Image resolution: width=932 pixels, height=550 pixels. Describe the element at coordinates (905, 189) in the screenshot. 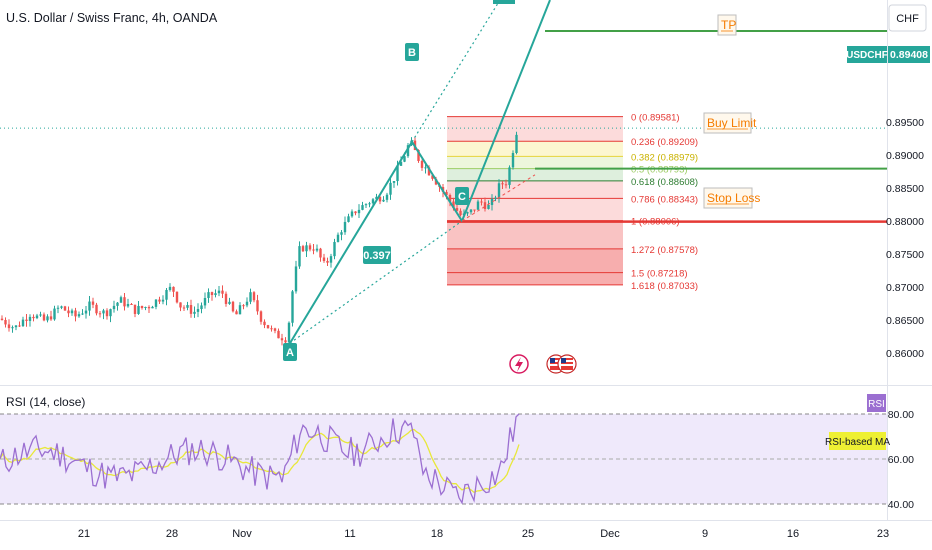

I see `price-tick-label: 0.88500` at that location.